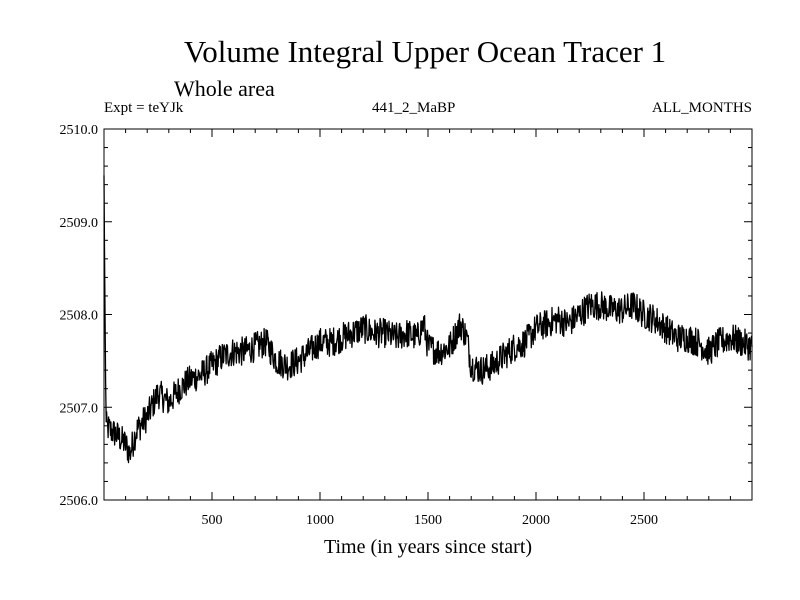 The width and height of the screenshot is (800, 600). Describe the element at coordinates (79, 408) in the screenshot. I see `y-tick-label: 2507.0` at that location.